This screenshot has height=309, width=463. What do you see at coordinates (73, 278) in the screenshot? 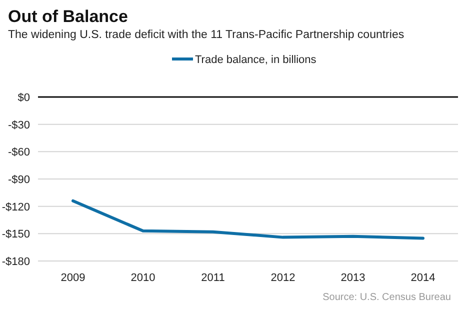
I see `x-tick-label: 2009` at bounding box center [73, 278].